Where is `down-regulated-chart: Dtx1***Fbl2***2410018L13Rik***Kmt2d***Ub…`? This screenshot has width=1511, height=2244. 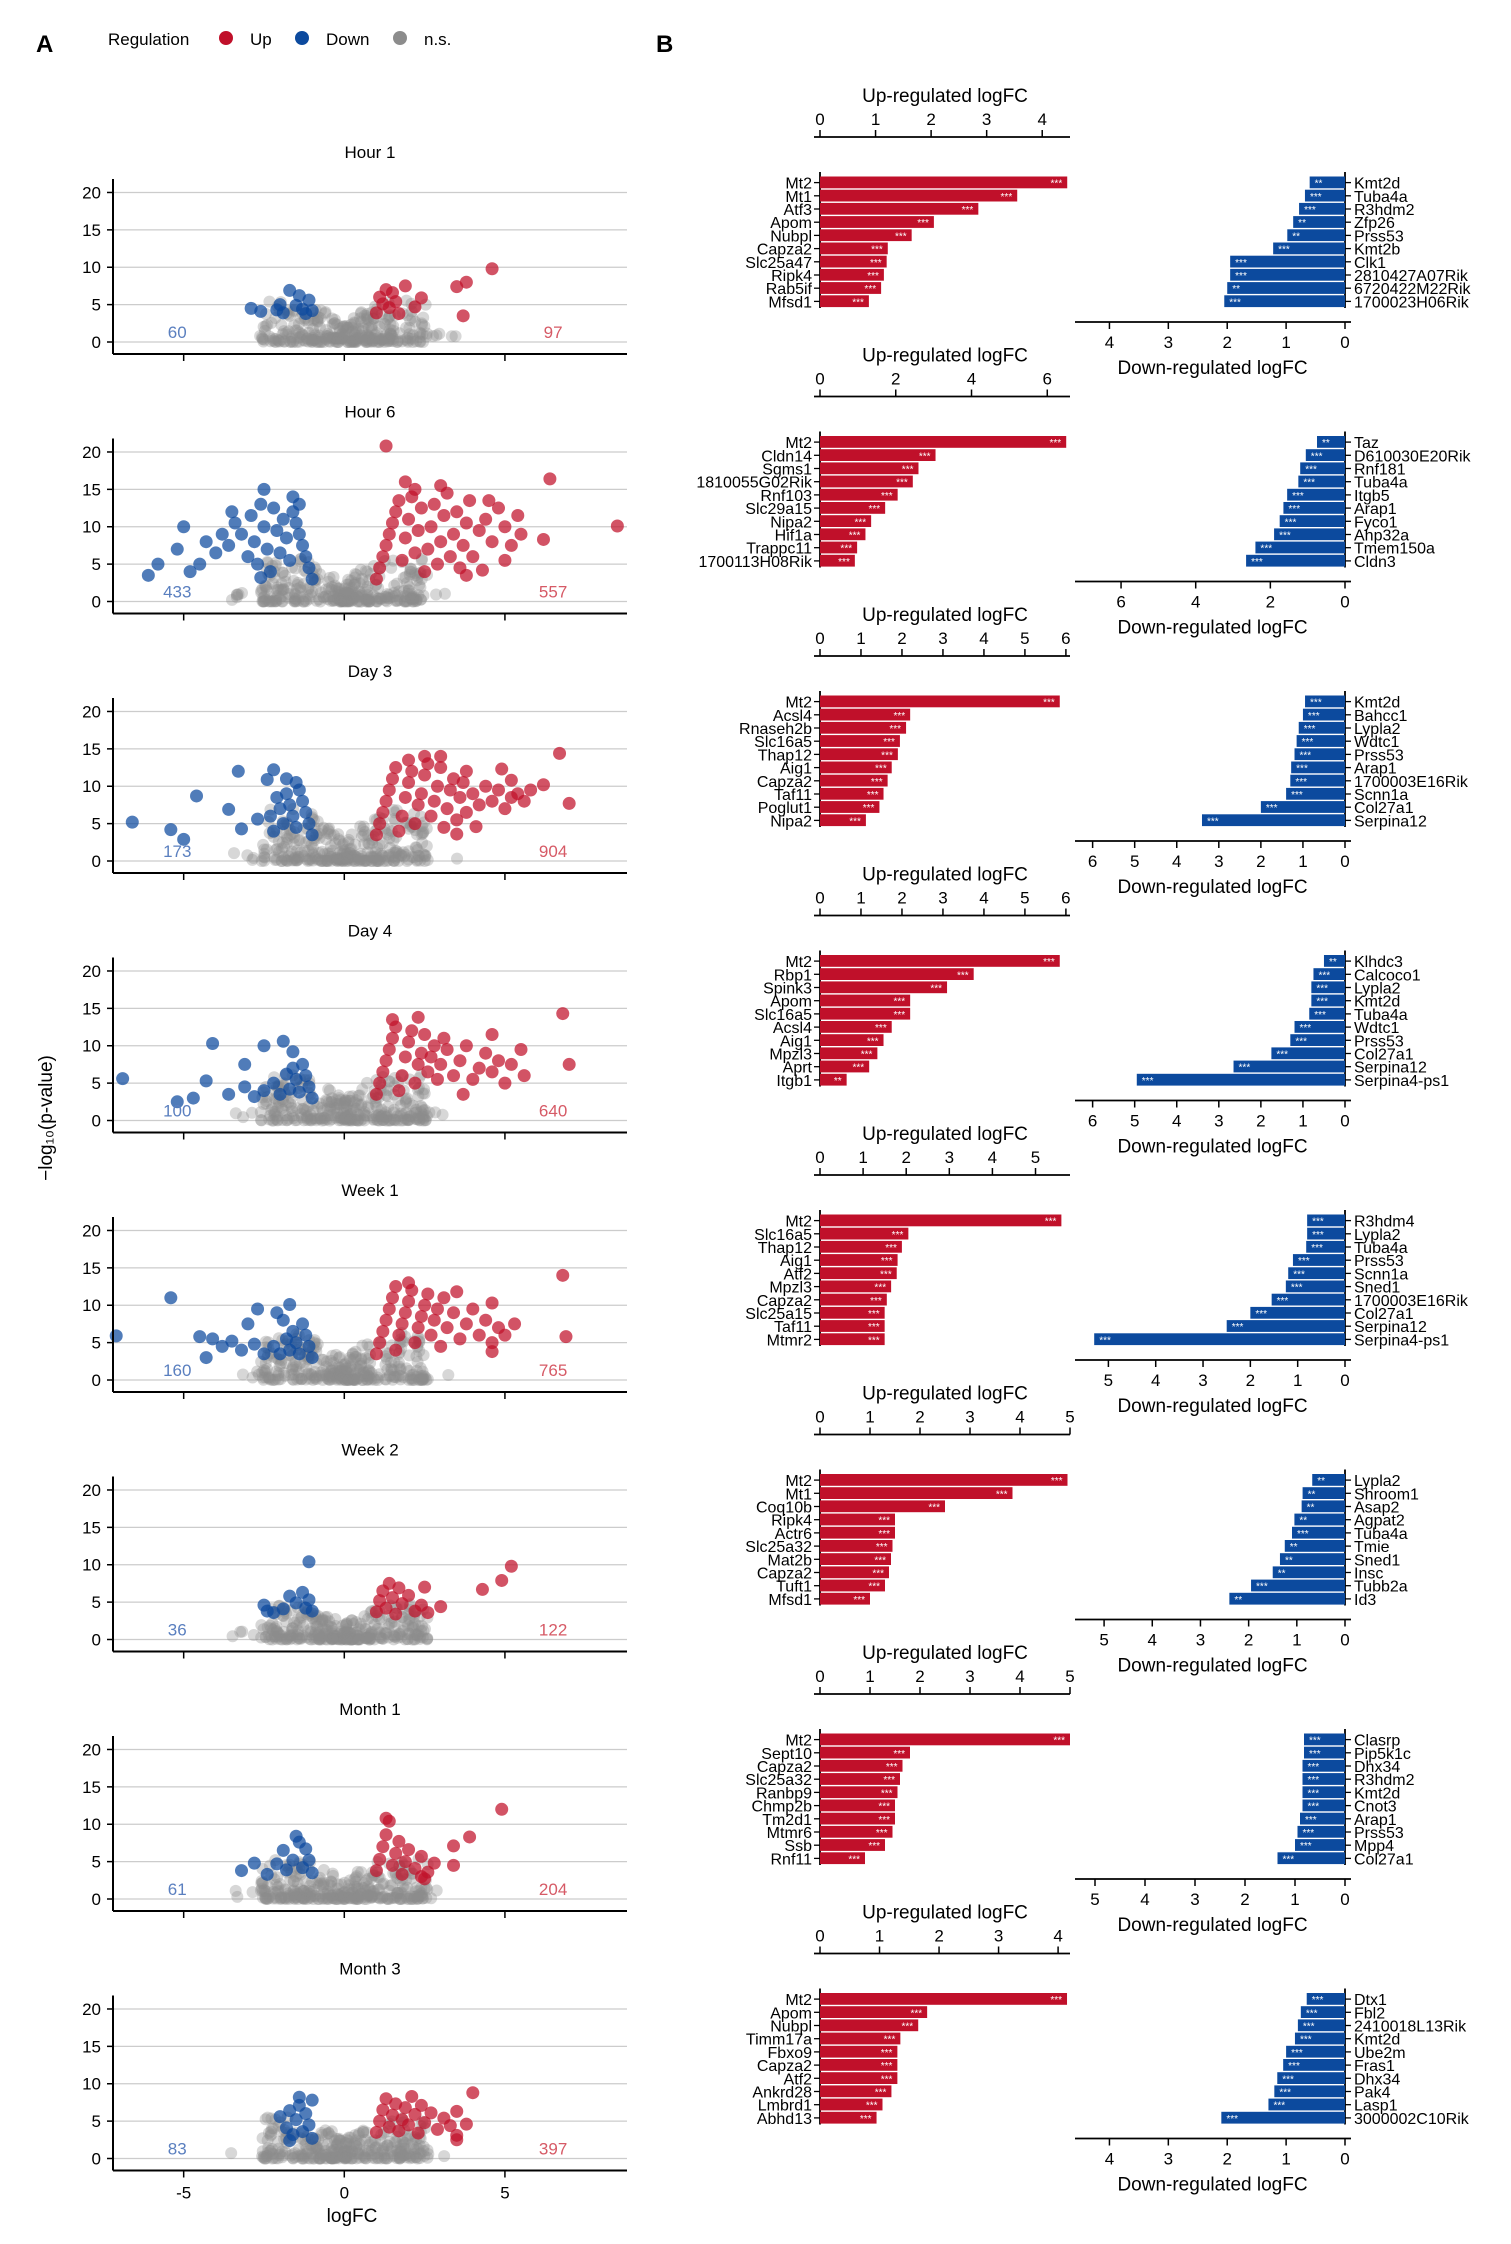 down-regulated-chart: Dtx1***Fbl2***2410018L13Rik***Kmt2d***Ub… is located at coordinates (1272, 2092).